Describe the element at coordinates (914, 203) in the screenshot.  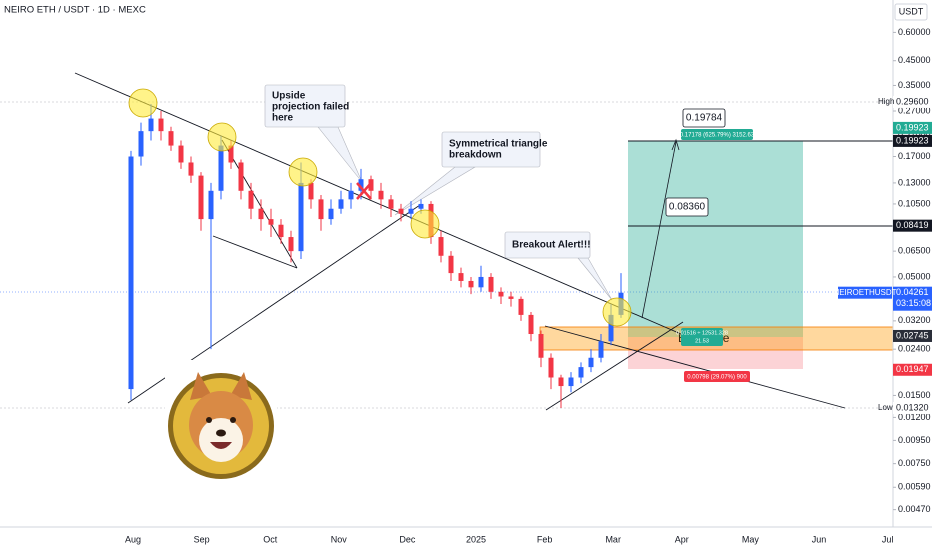
I see `y-tick-label: 0.10500` at that location.